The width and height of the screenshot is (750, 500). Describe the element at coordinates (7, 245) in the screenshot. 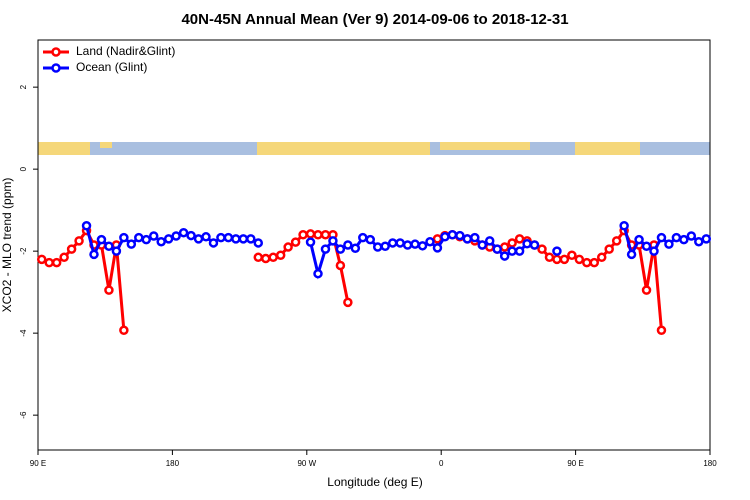

I see `y-axis-label: XCO2 - MLO trend (ppm)` at that location.